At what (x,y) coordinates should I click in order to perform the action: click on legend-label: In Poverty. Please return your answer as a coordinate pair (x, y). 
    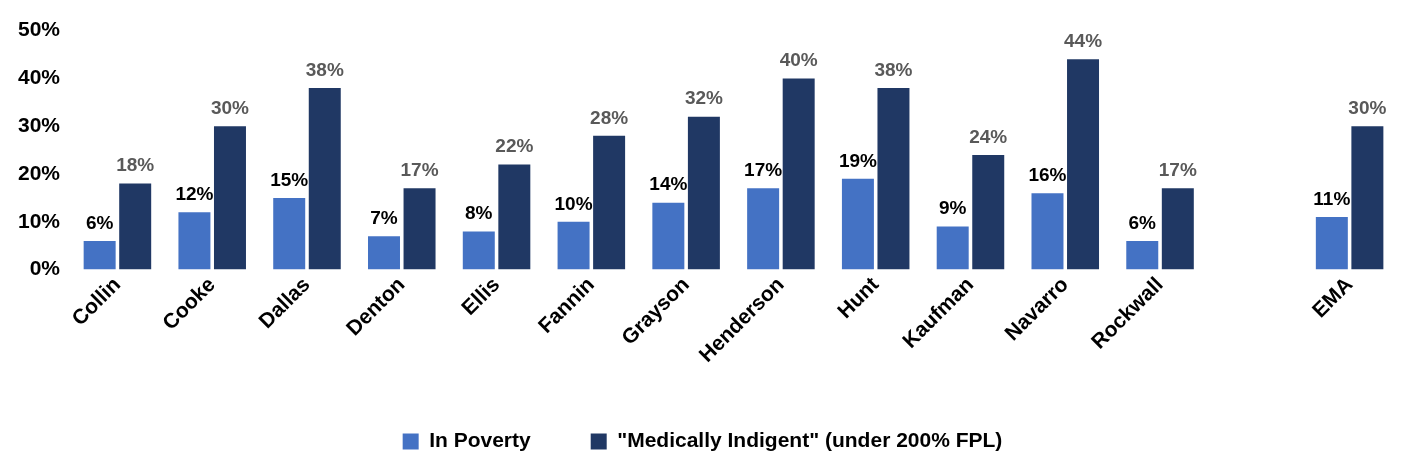
    Looking at the image, I should click on (480, 440).